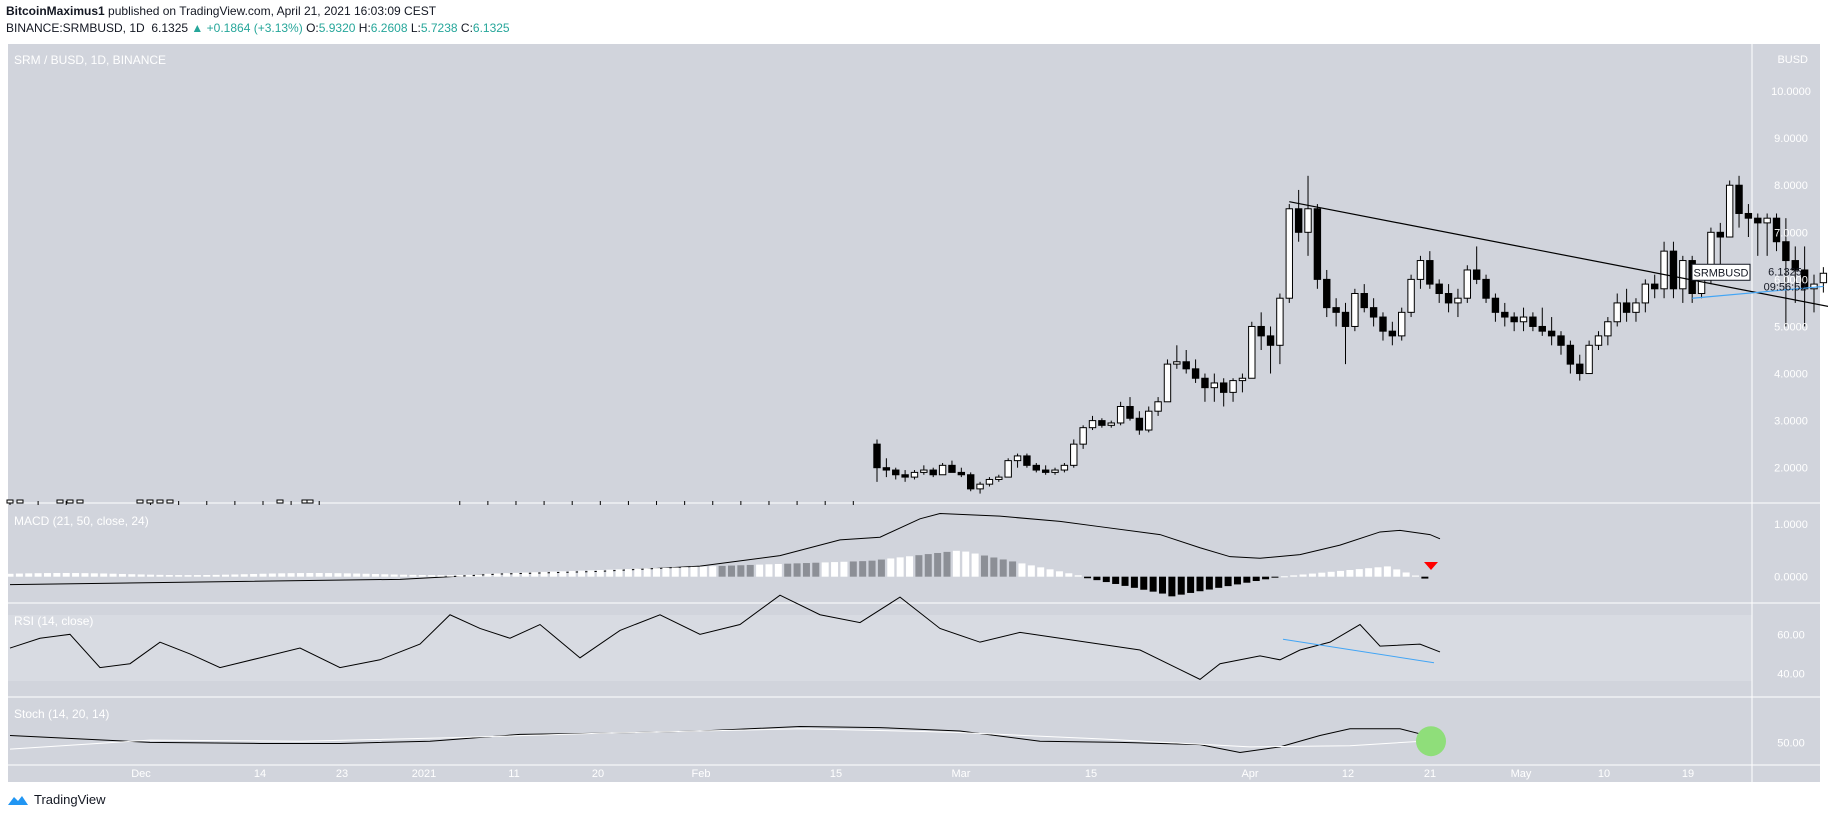 This screenshot has height=819, width=1828. I want to click on time-tick-label: 14, so click(260, 774).